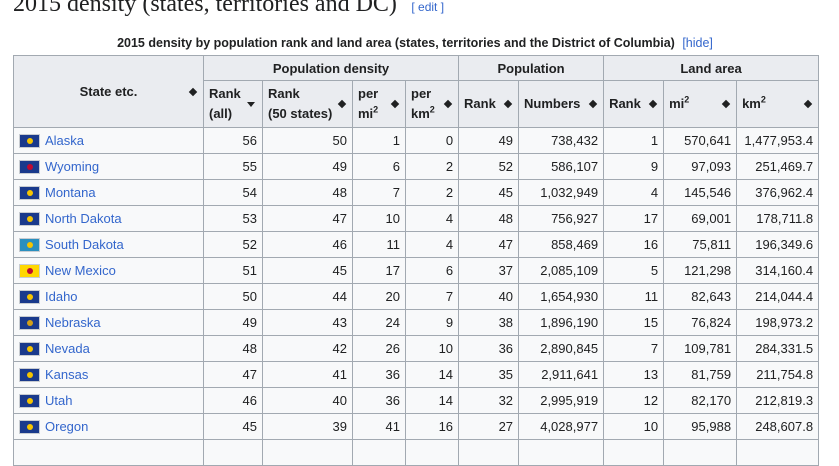 The width and height of the screenshot is (839, 466). Describe the element at coordinates (108, 140) in the screenshot. I see `state-cell: Alaska` at that location.